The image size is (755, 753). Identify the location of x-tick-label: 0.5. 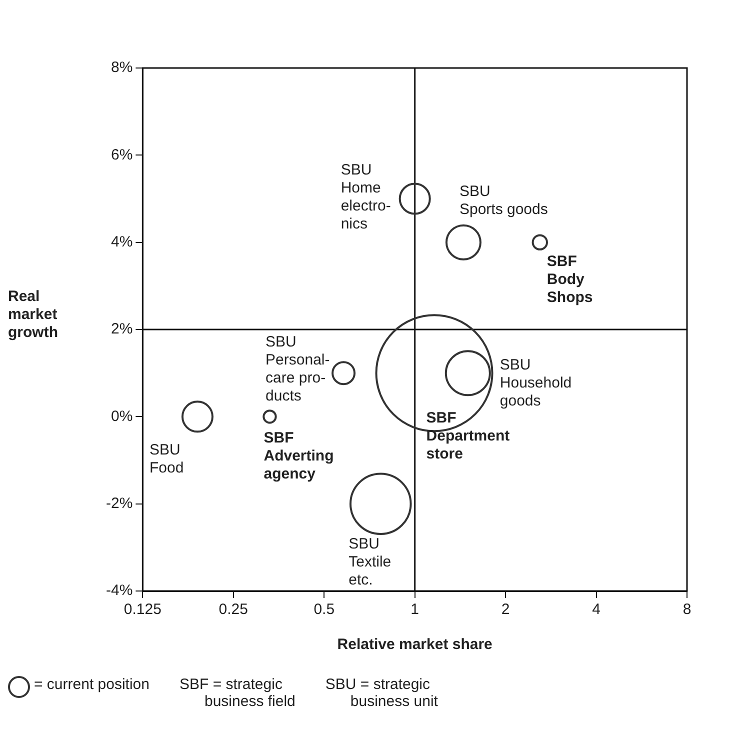
(324, 609).